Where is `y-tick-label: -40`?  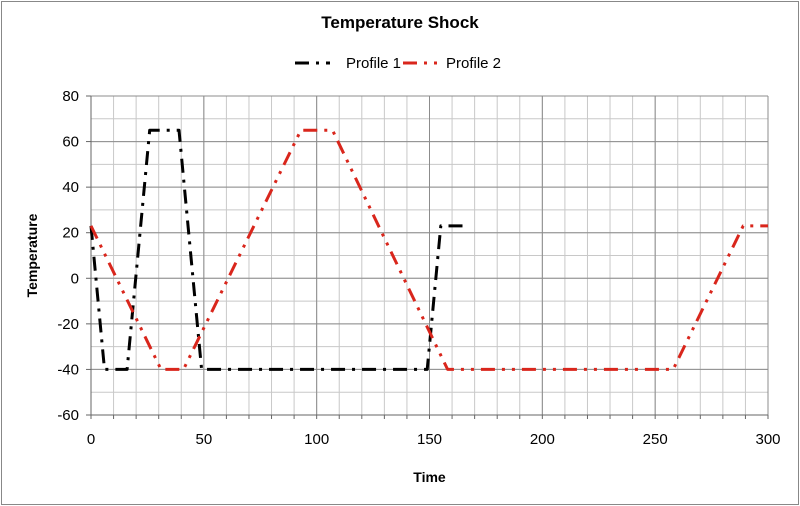 y-tick-label: -40 is located at coordinates (68, 369).